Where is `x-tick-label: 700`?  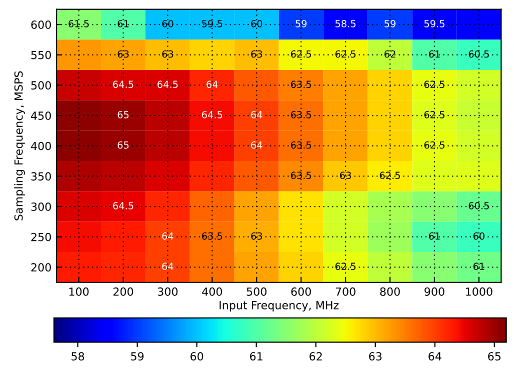 x-tick-label: 700 is located at coordinates (346, 291).